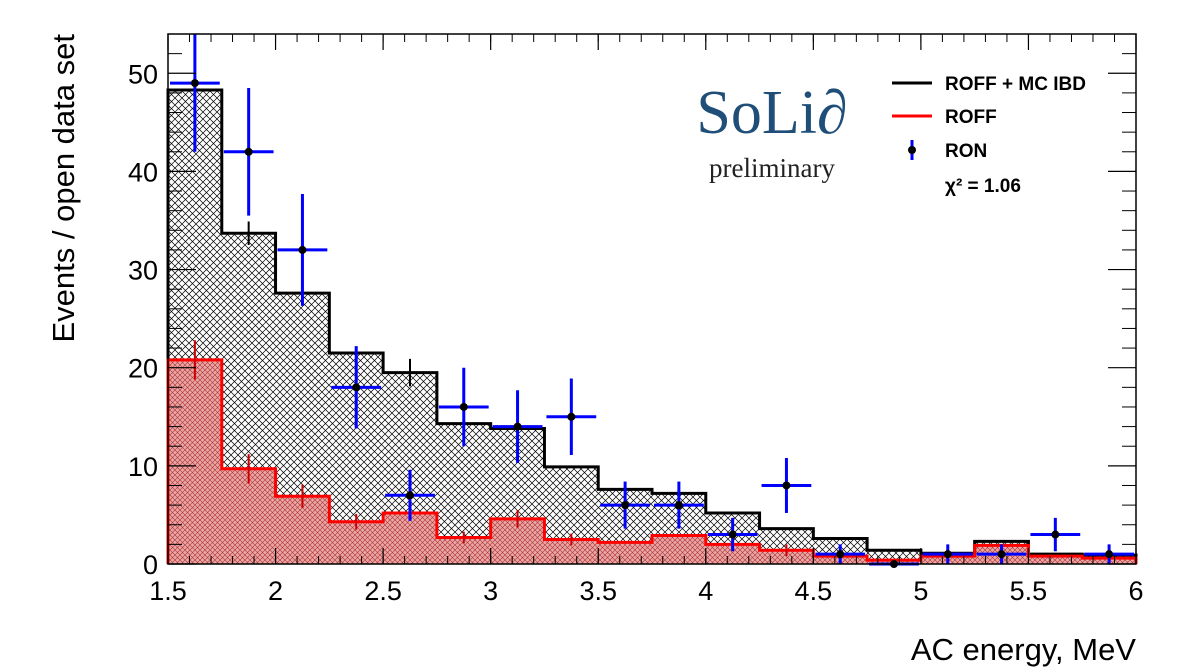 This screenshot has height=672, width=1196. Describe the element at coordinates (920, 591) in the screenshot. I see `x-tick-label: 5` at that location.